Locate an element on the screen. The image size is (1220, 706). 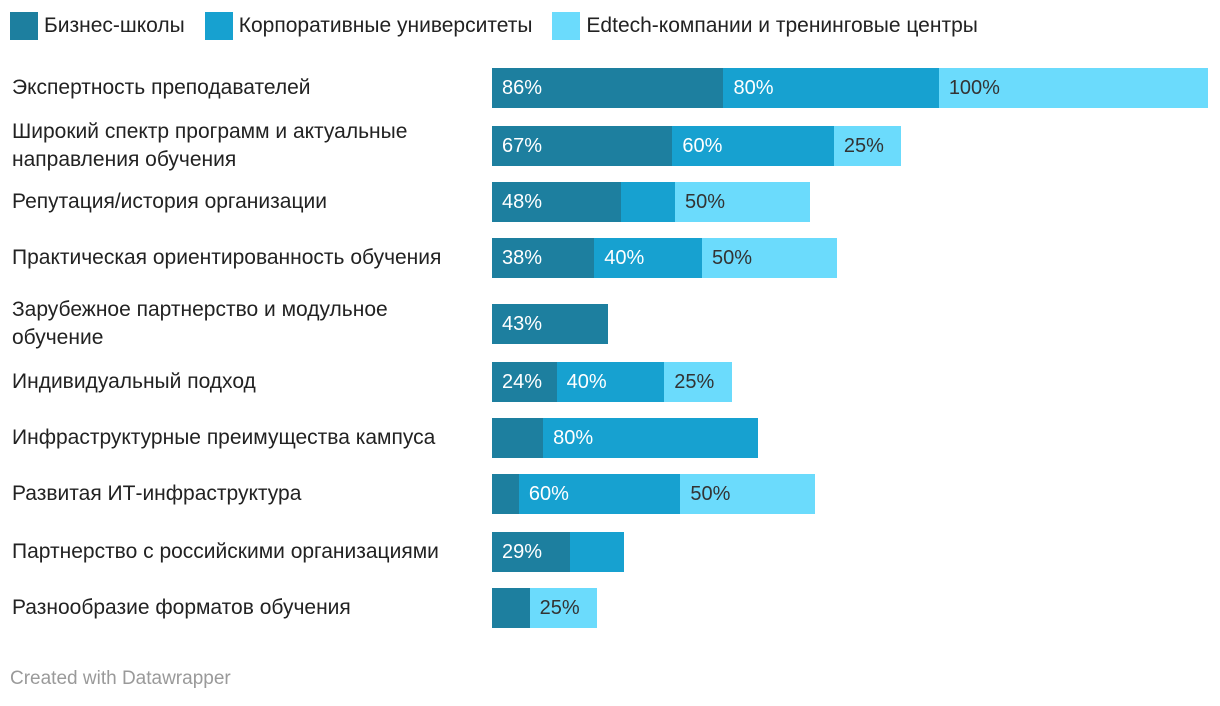
bar-value-label: 86% is located at coordinates (522, 88).